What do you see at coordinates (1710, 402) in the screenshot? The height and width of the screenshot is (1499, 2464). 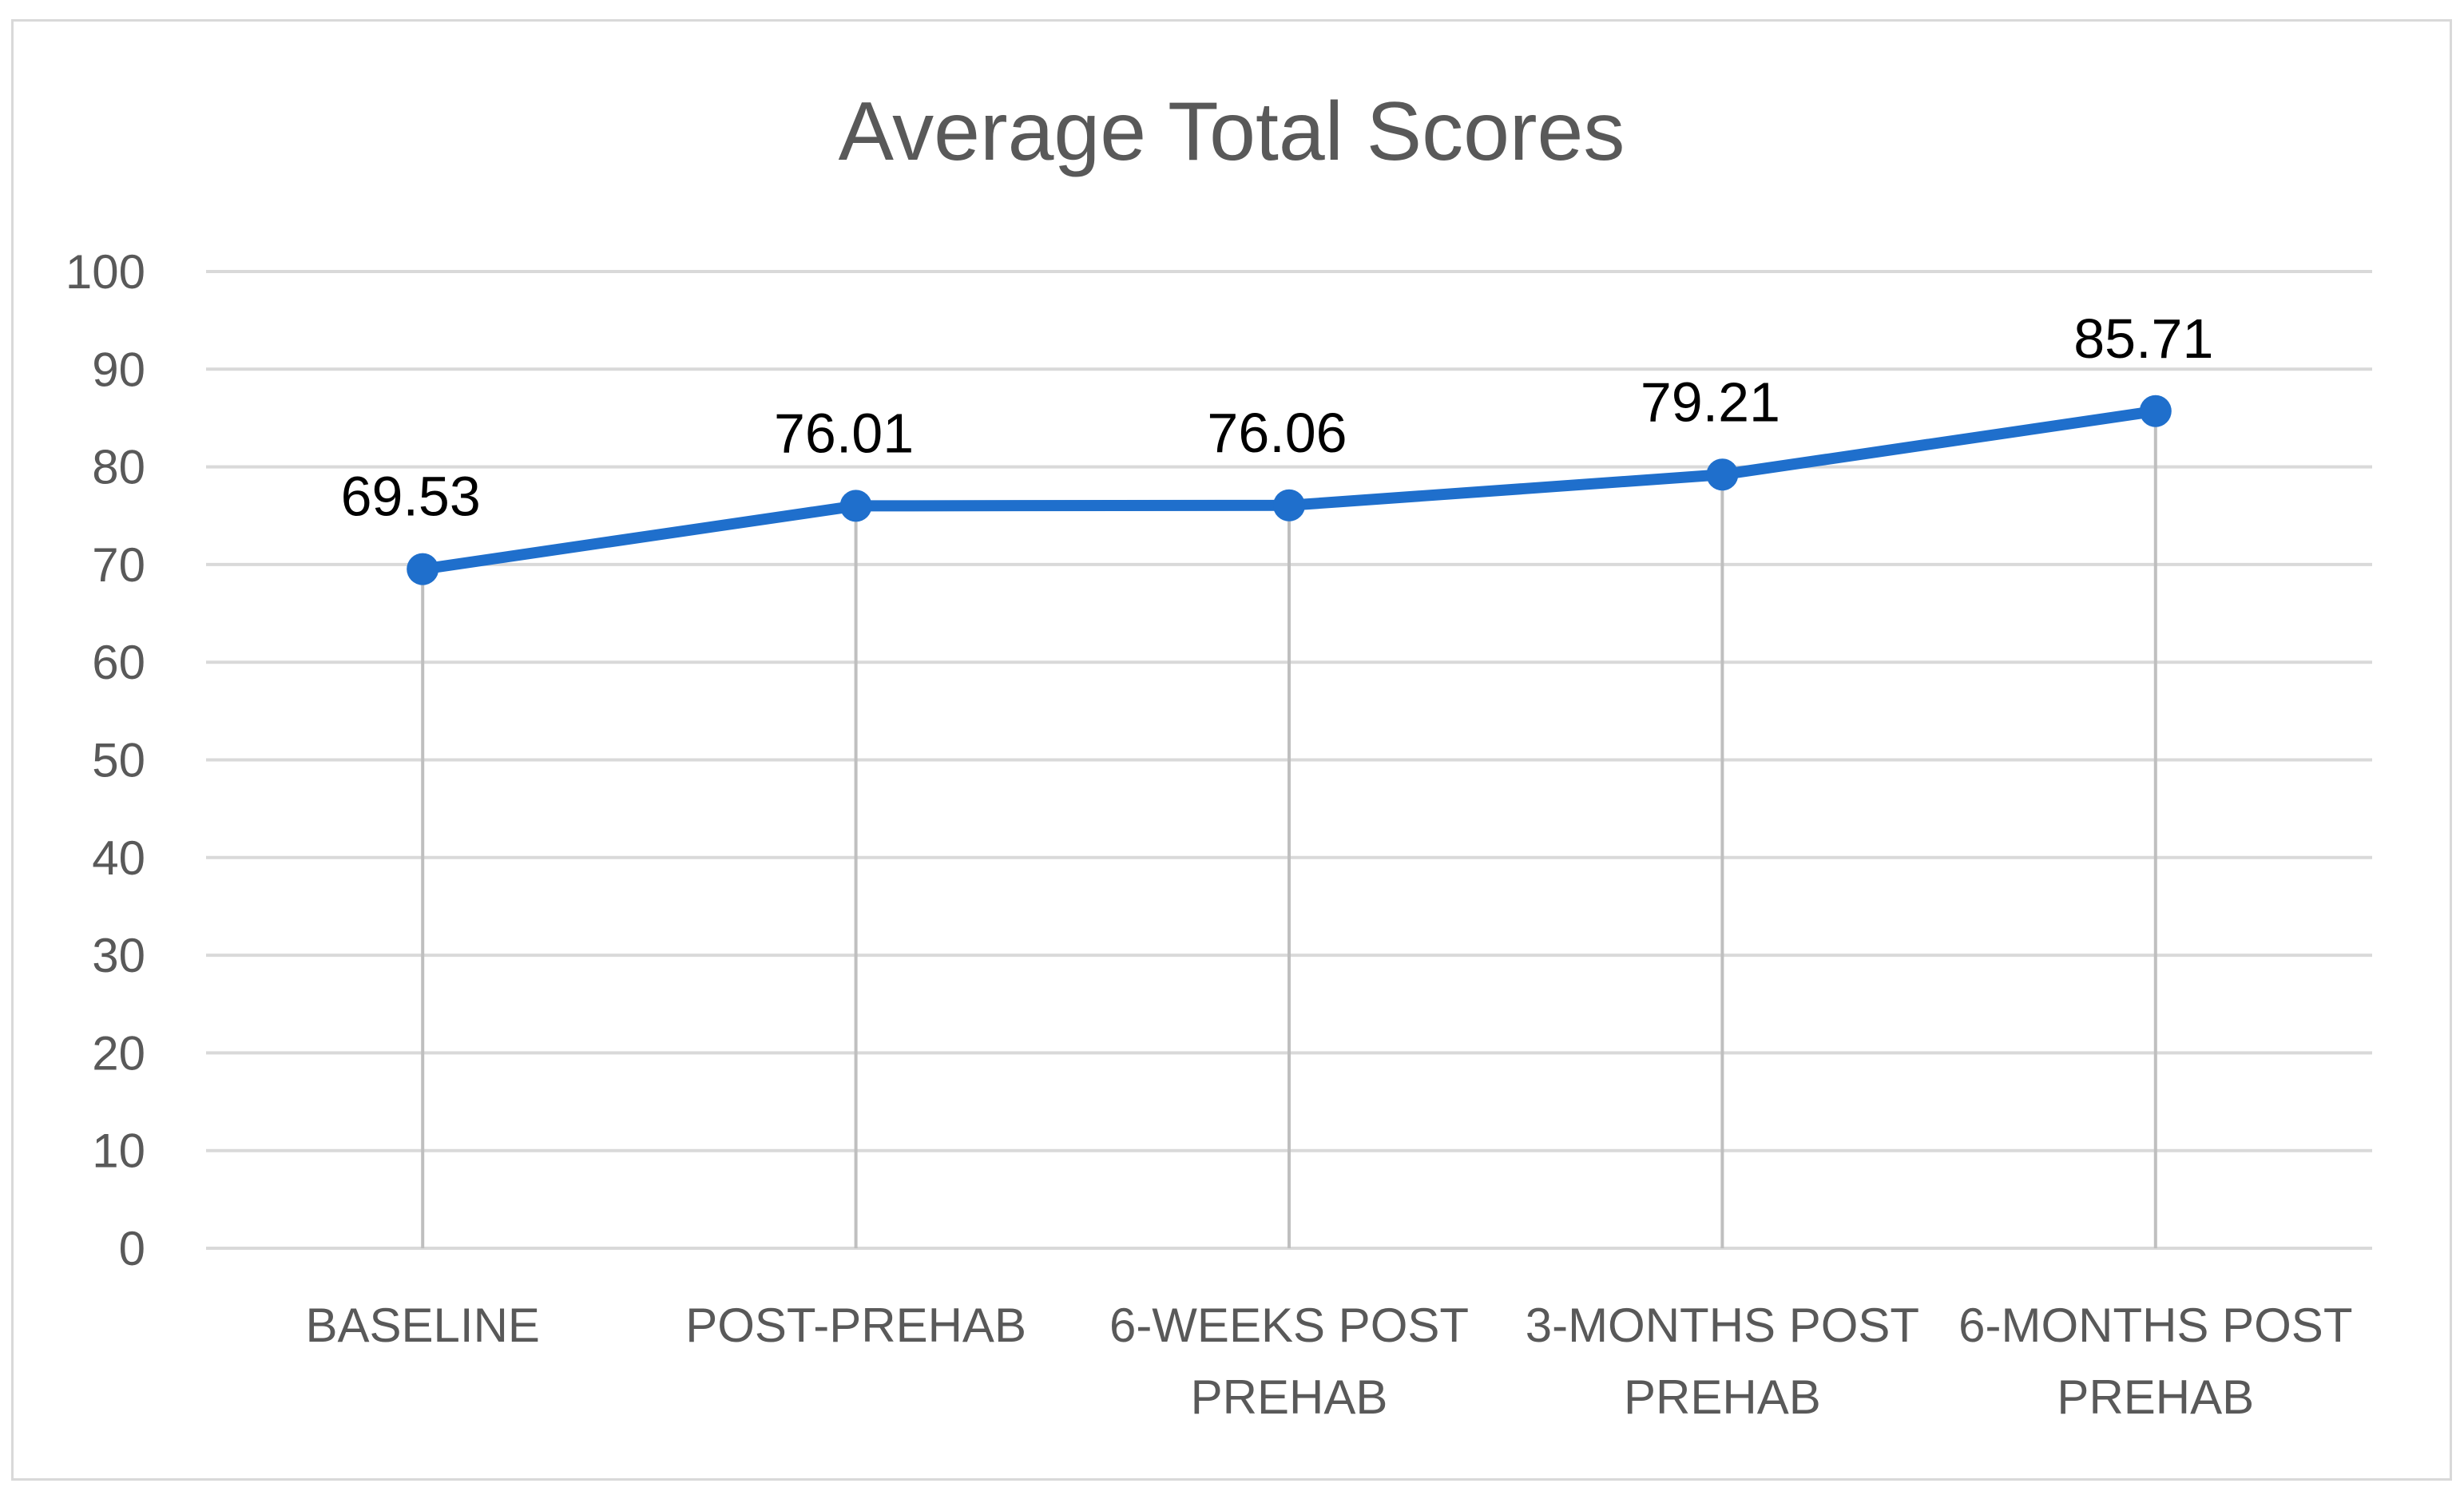 I see `data-label: 79.21` at bounding box center [1710, 402].